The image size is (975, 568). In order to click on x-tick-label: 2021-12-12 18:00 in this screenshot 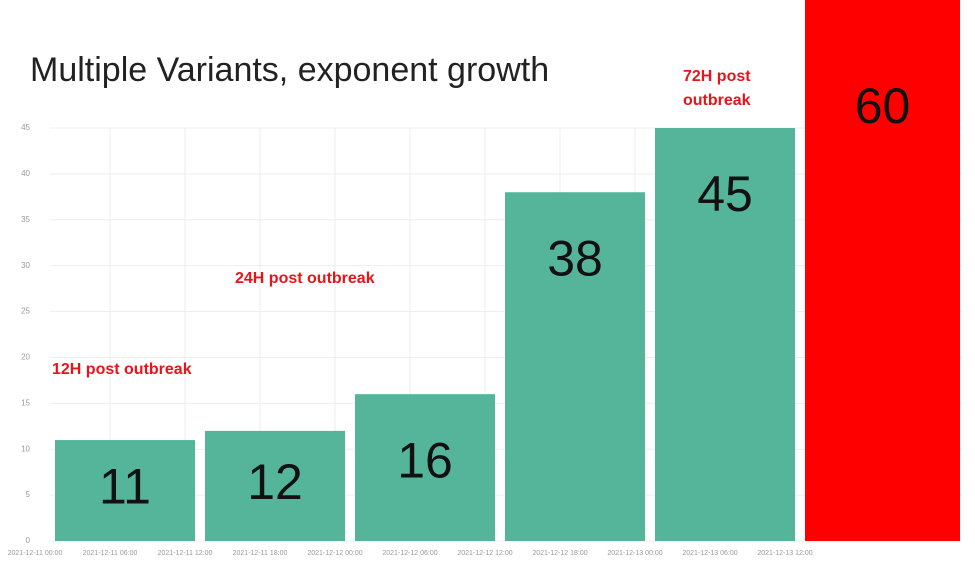, I will do `click(559, 553)`.